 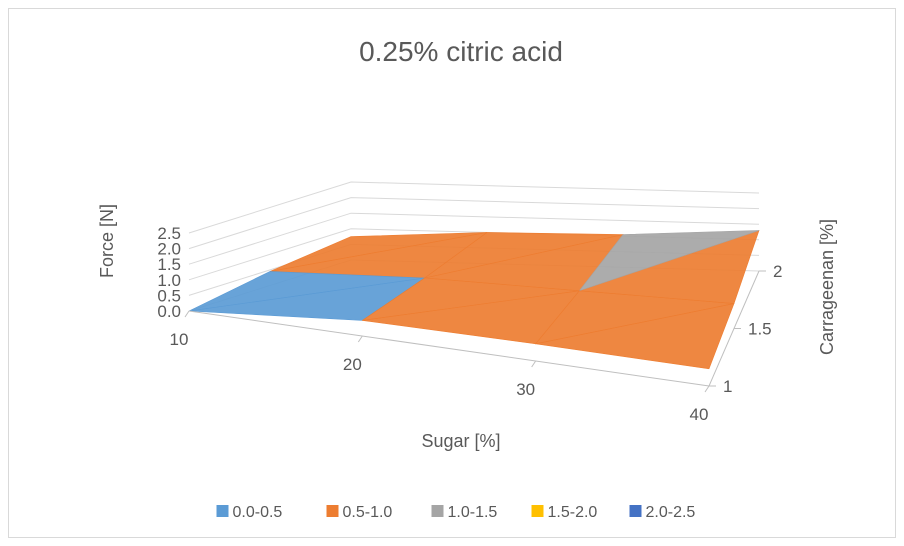 I want to click on x-tick-label: 30, so click(x=525, y=389).